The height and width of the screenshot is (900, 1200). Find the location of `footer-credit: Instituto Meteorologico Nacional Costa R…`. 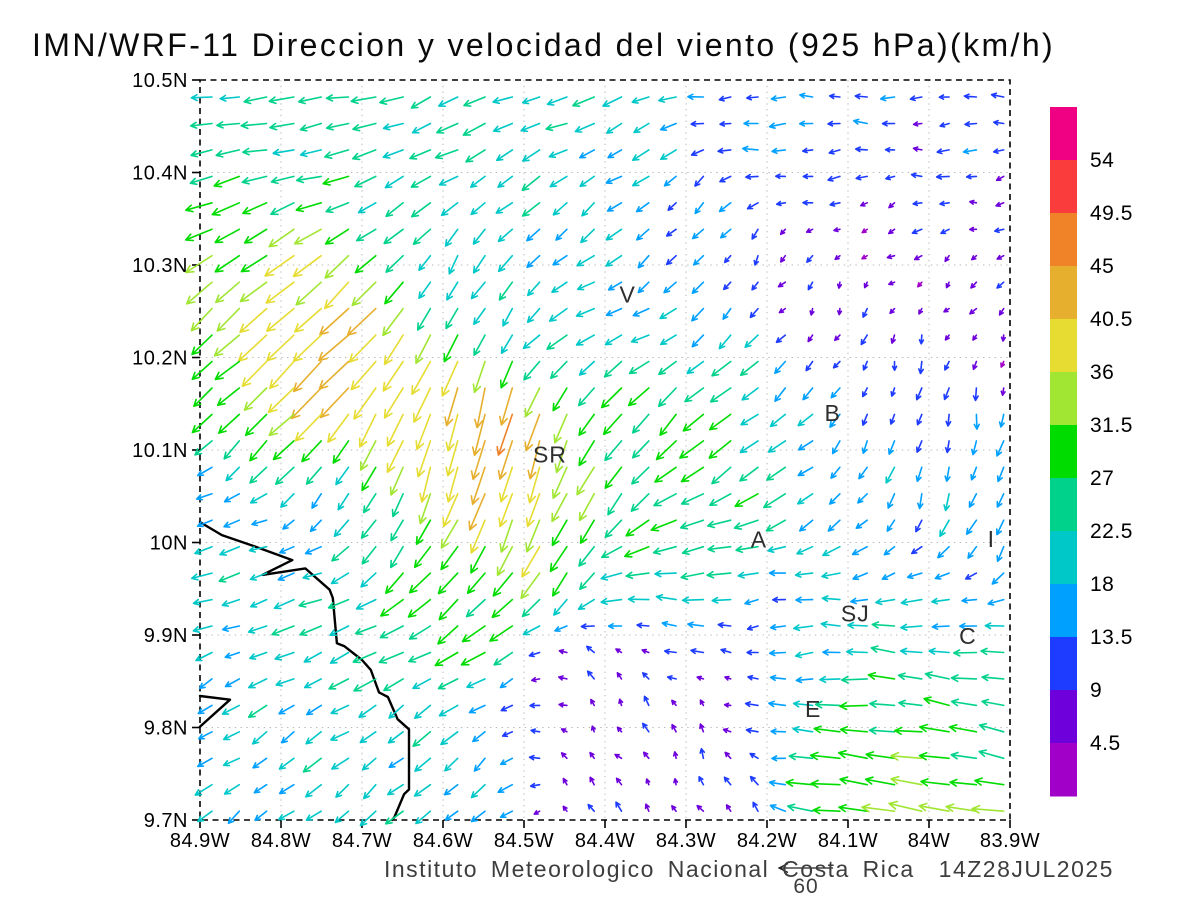

footer-credit: Instituto Meteorologico Nacional Costa R… is located at coordinates (649, 869).